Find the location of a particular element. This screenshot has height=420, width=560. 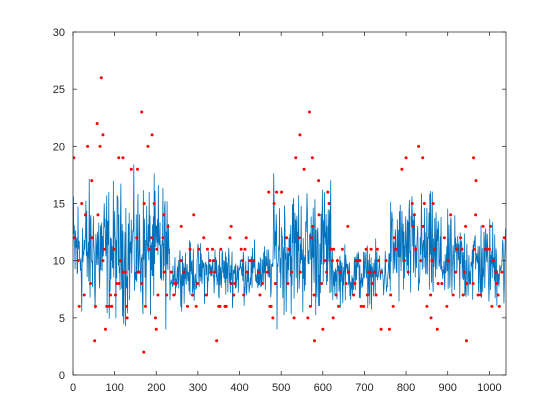

y-tick-label: 20 is located at coordinates (59, 147).